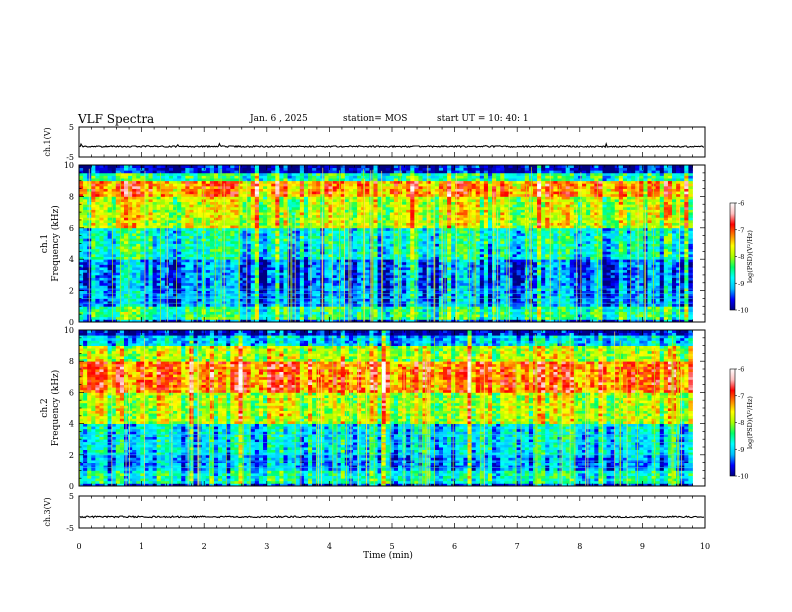  I want to click on xtick-label: 5, so click(391, 546).